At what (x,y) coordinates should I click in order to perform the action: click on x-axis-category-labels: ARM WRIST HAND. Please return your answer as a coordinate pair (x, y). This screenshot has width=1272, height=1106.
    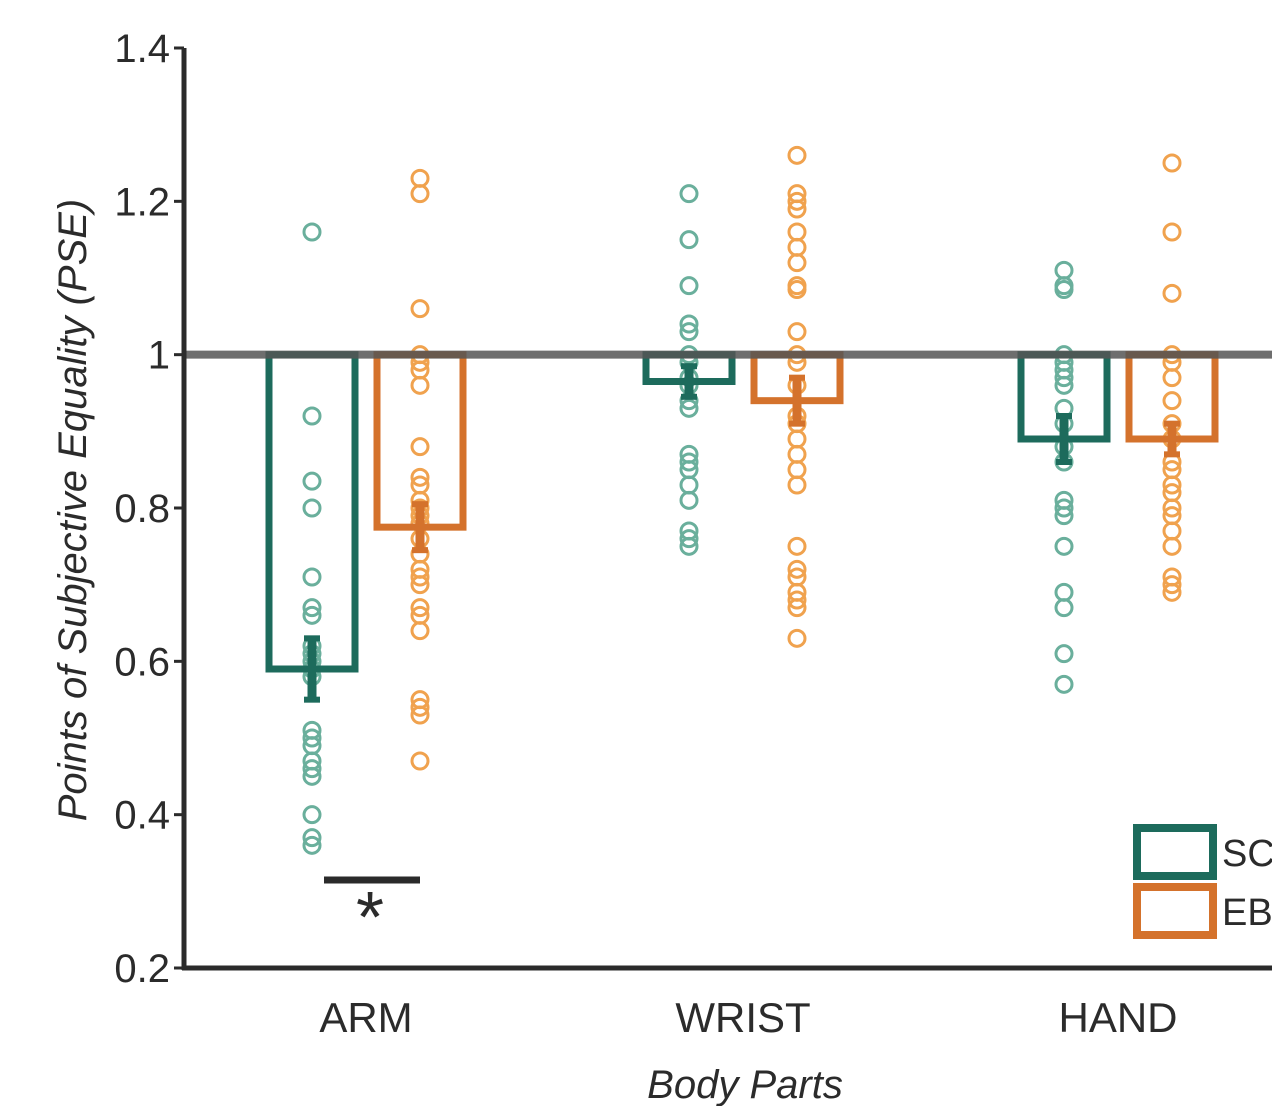
    Looking at the image, I should click on (748, 1017).